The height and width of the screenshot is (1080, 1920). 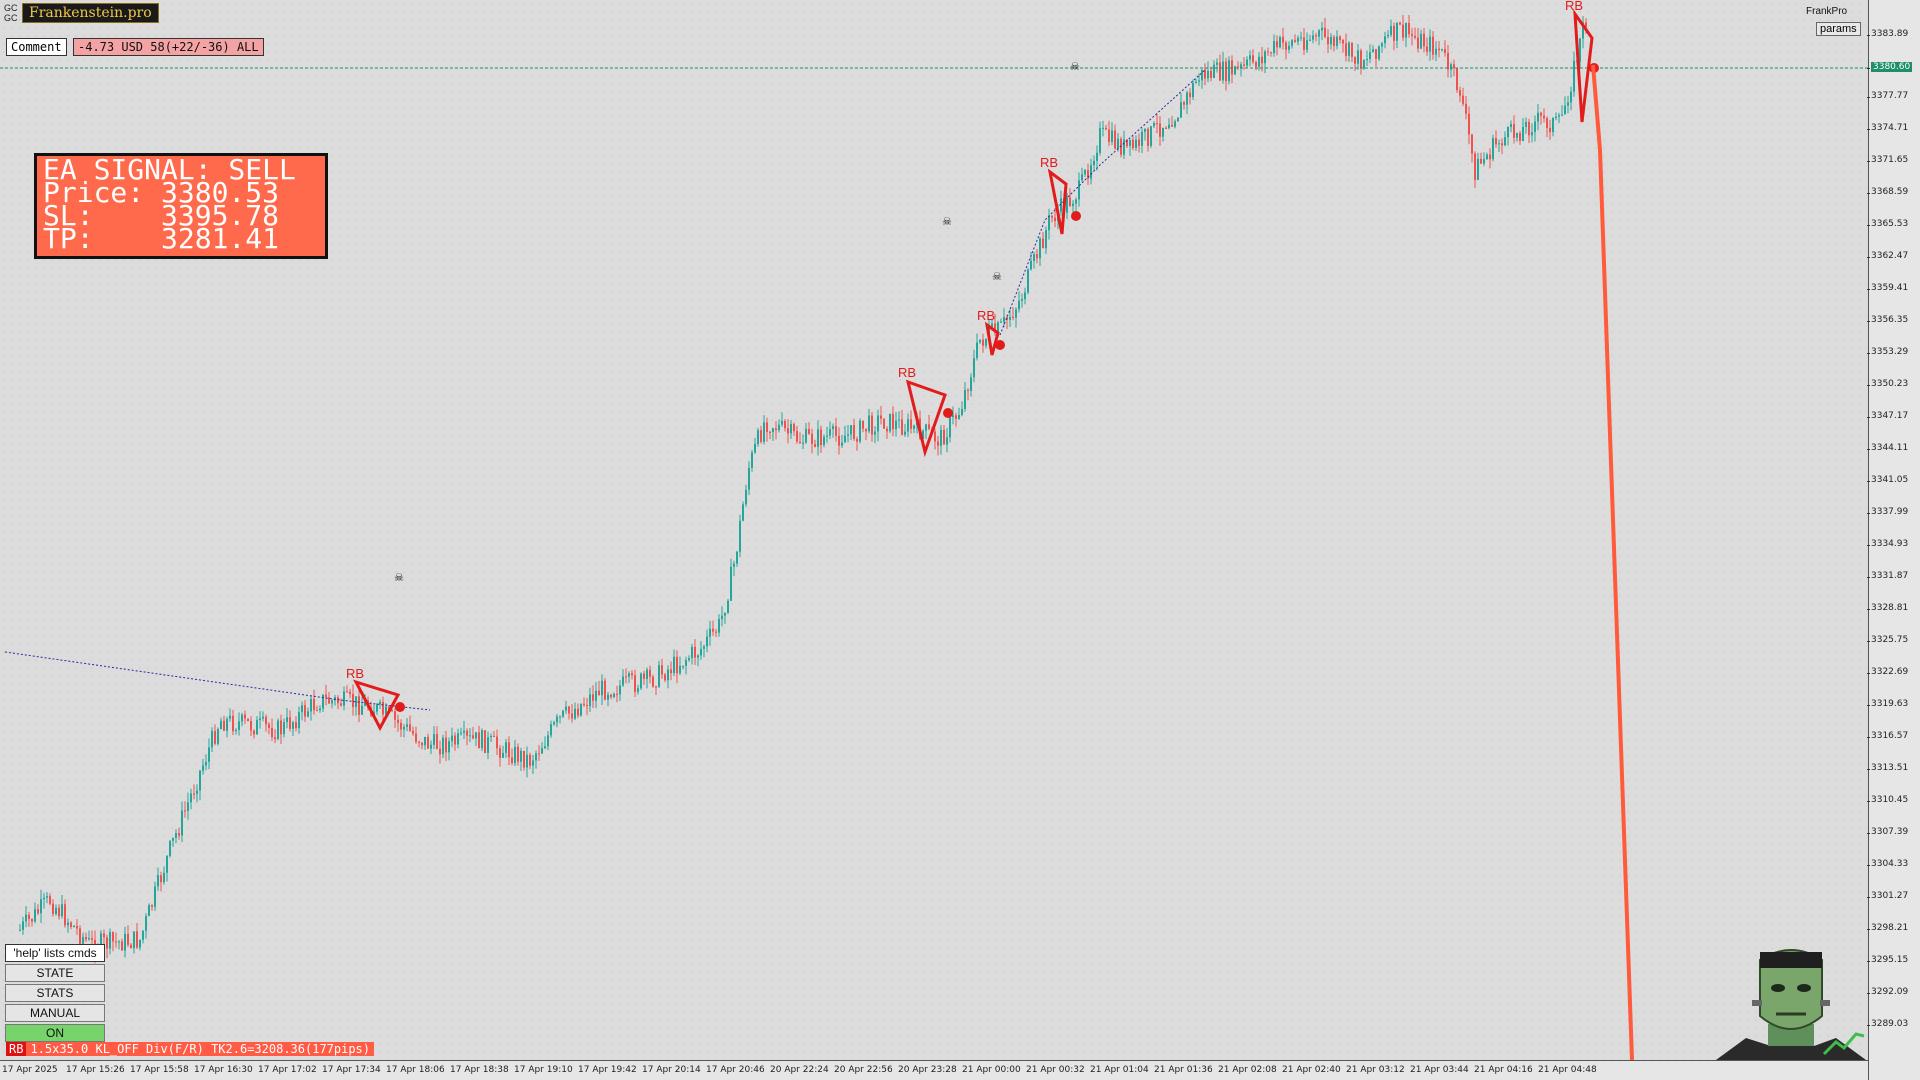 I want to click on time-tick-label: 21 Apr 02:40, so click(x=1311, y=1070).